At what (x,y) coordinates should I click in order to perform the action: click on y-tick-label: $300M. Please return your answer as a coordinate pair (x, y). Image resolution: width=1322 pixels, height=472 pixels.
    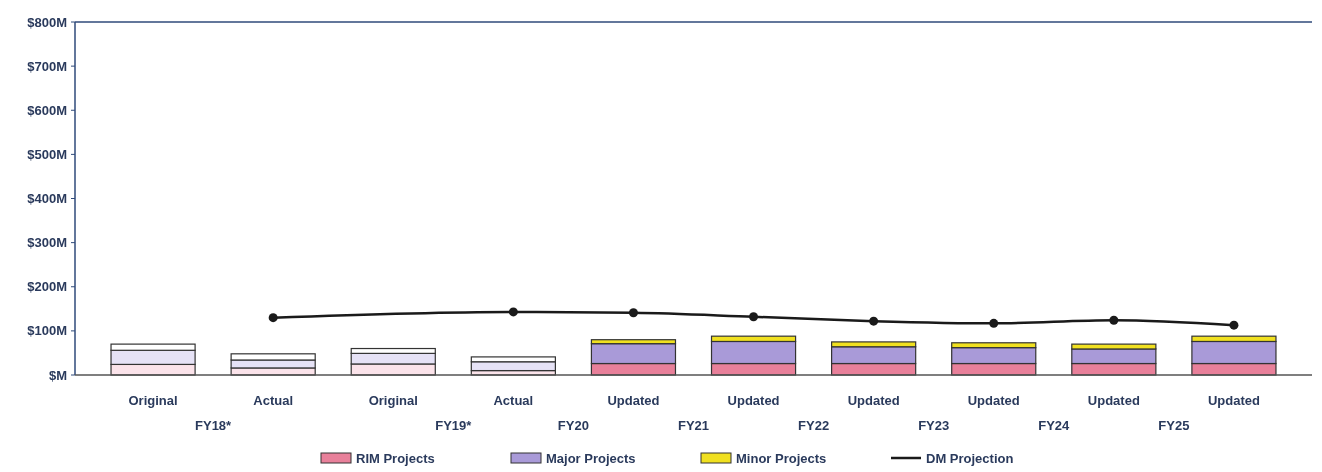
    Looking at the image, I should click on (47, 243).